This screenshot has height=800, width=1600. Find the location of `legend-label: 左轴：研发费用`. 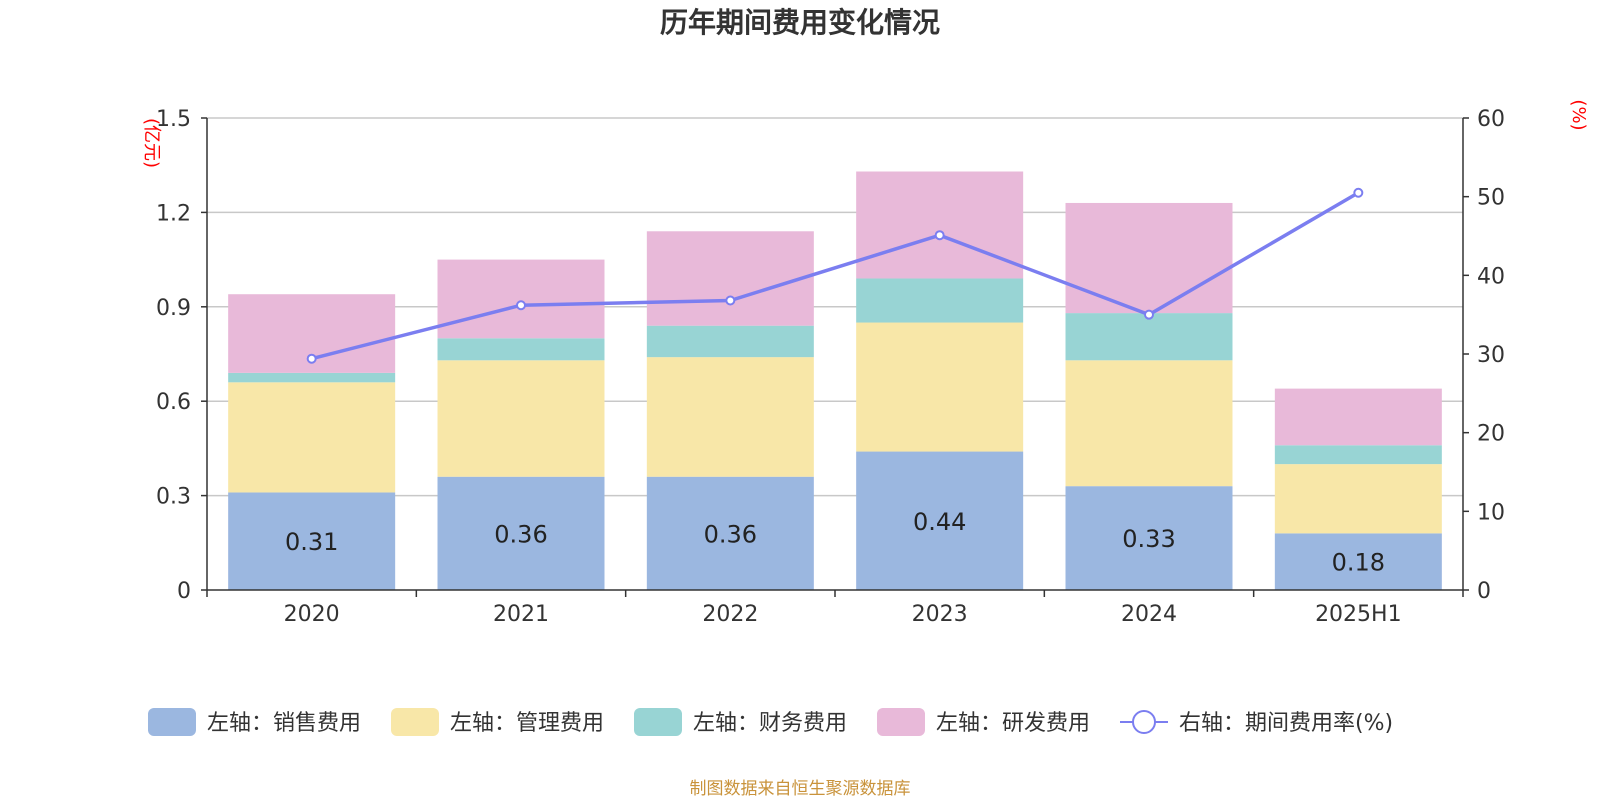

legend-label: 左轴：研发费用 is located at coordinates (1013, 723).